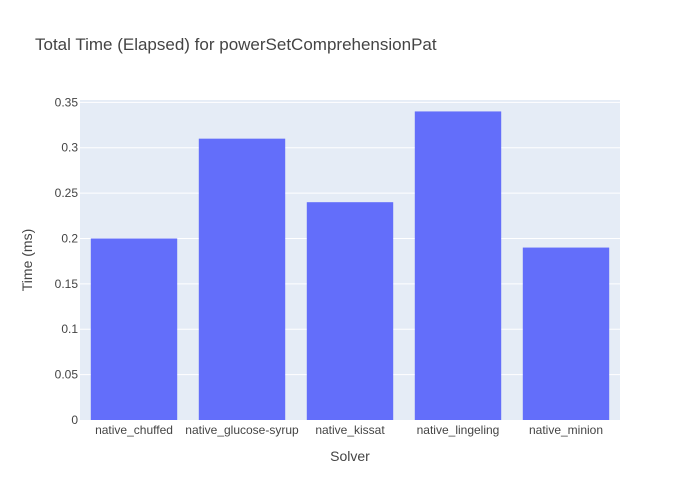 The width and height of the screenshot is (700, 500). I want to click on x-tick-label: native_kissat, so click(350, 430).